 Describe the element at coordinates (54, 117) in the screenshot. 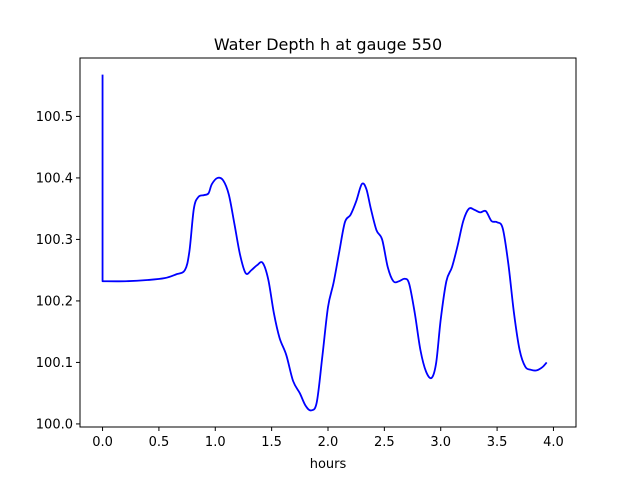

I see `y-tick-label: 100.5` at that location.